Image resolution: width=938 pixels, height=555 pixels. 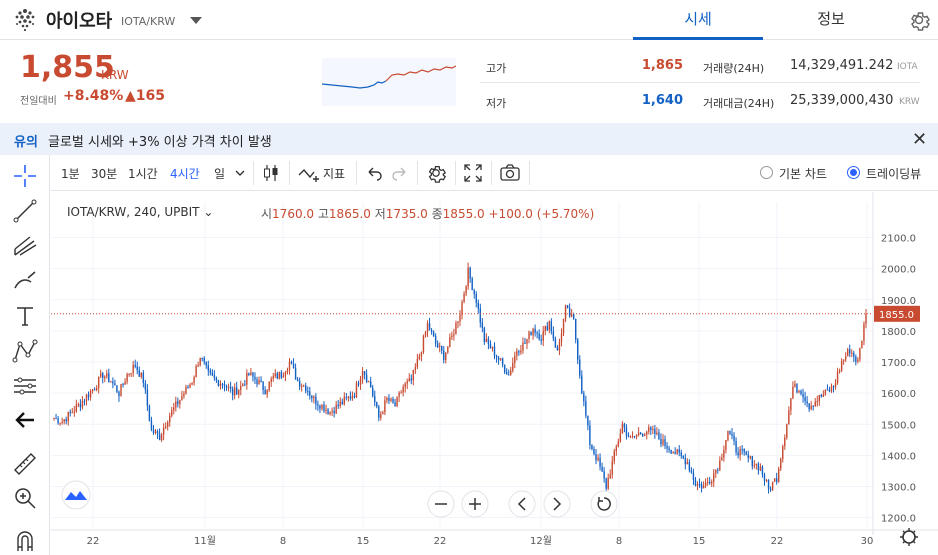 What do you see at coordinates (271, 173) in the screenshot?
I see `candle-style-icon` at bounding box center [271, 173].